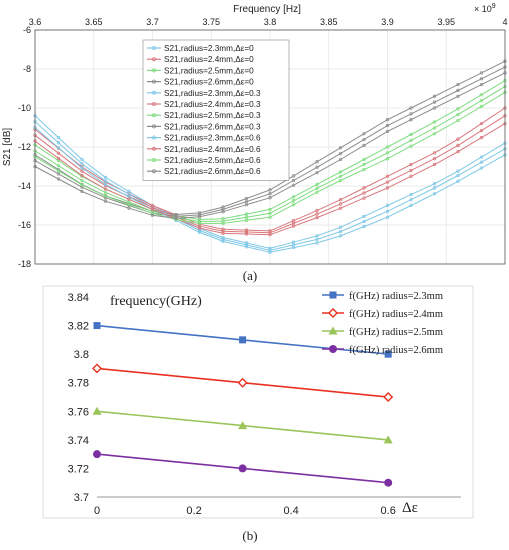  I want to click on panel-a-legend-label: S21,radius=2.4mm,Δε=0, so click(209, 59).